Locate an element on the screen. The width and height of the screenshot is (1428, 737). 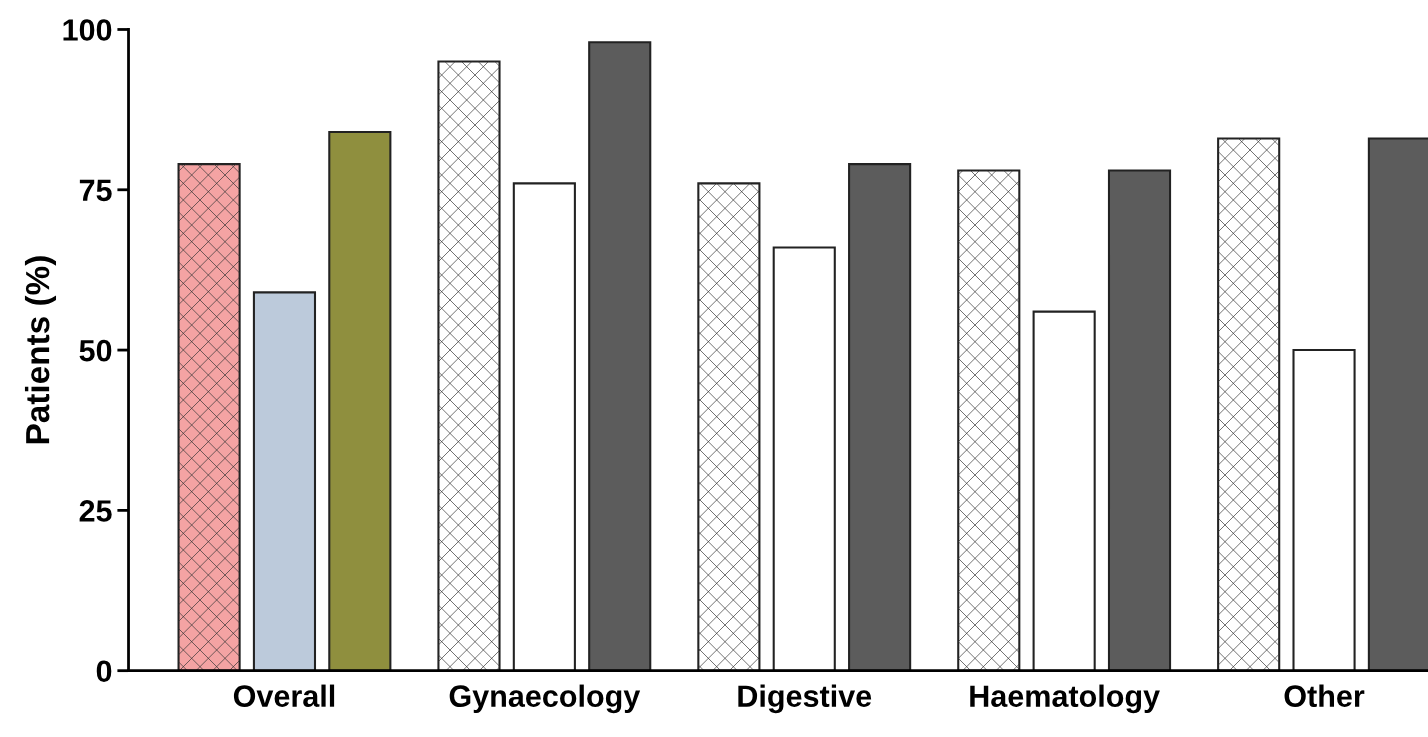
y-tick-label: 75 is located at coordinates (95, 190).